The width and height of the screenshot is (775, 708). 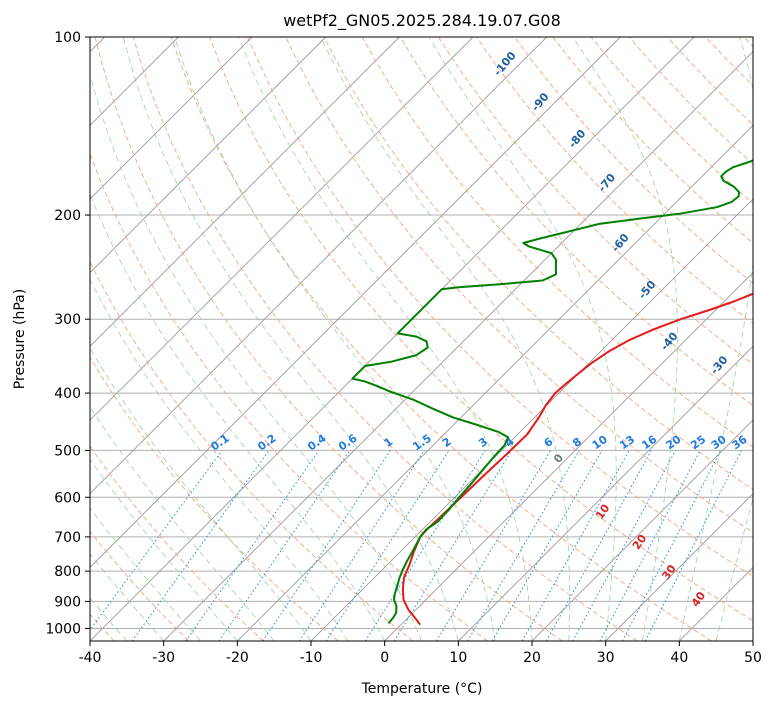 I want to click on x-tick-label: -10, so click(x=311, y=658).